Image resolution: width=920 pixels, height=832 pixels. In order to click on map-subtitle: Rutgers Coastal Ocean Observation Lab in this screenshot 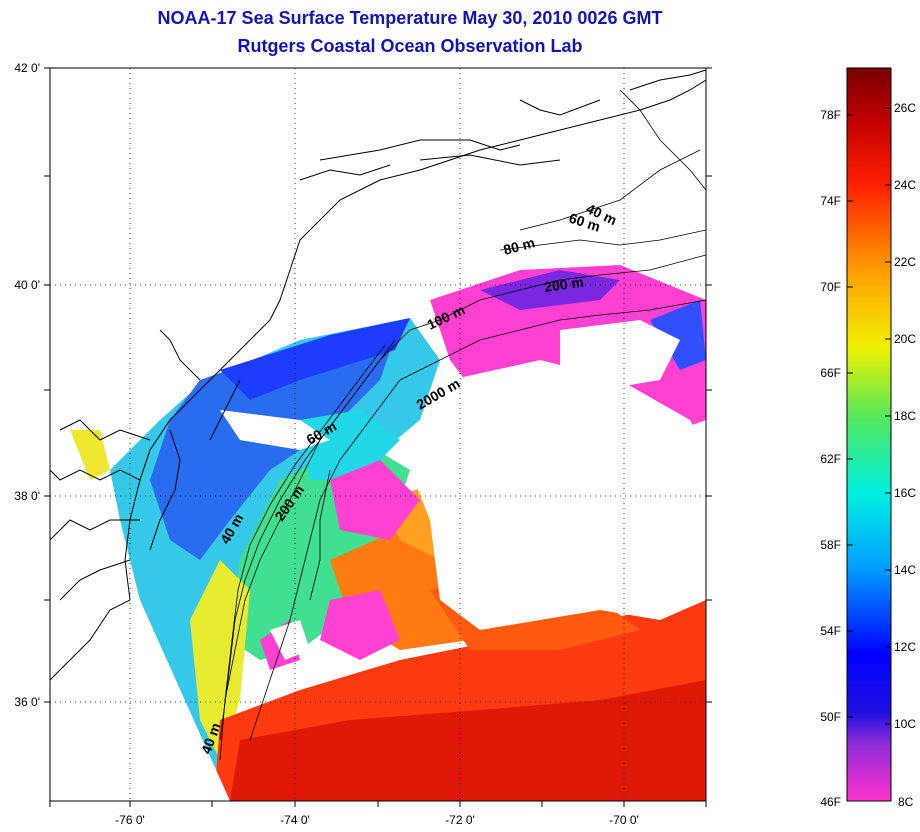, I will do `click(410, 46)`.